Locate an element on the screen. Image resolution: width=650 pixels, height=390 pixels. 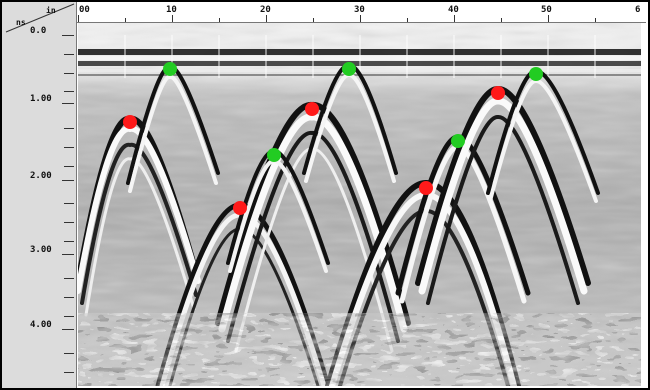
time-axis-panel is located at coordinates (39, 195).